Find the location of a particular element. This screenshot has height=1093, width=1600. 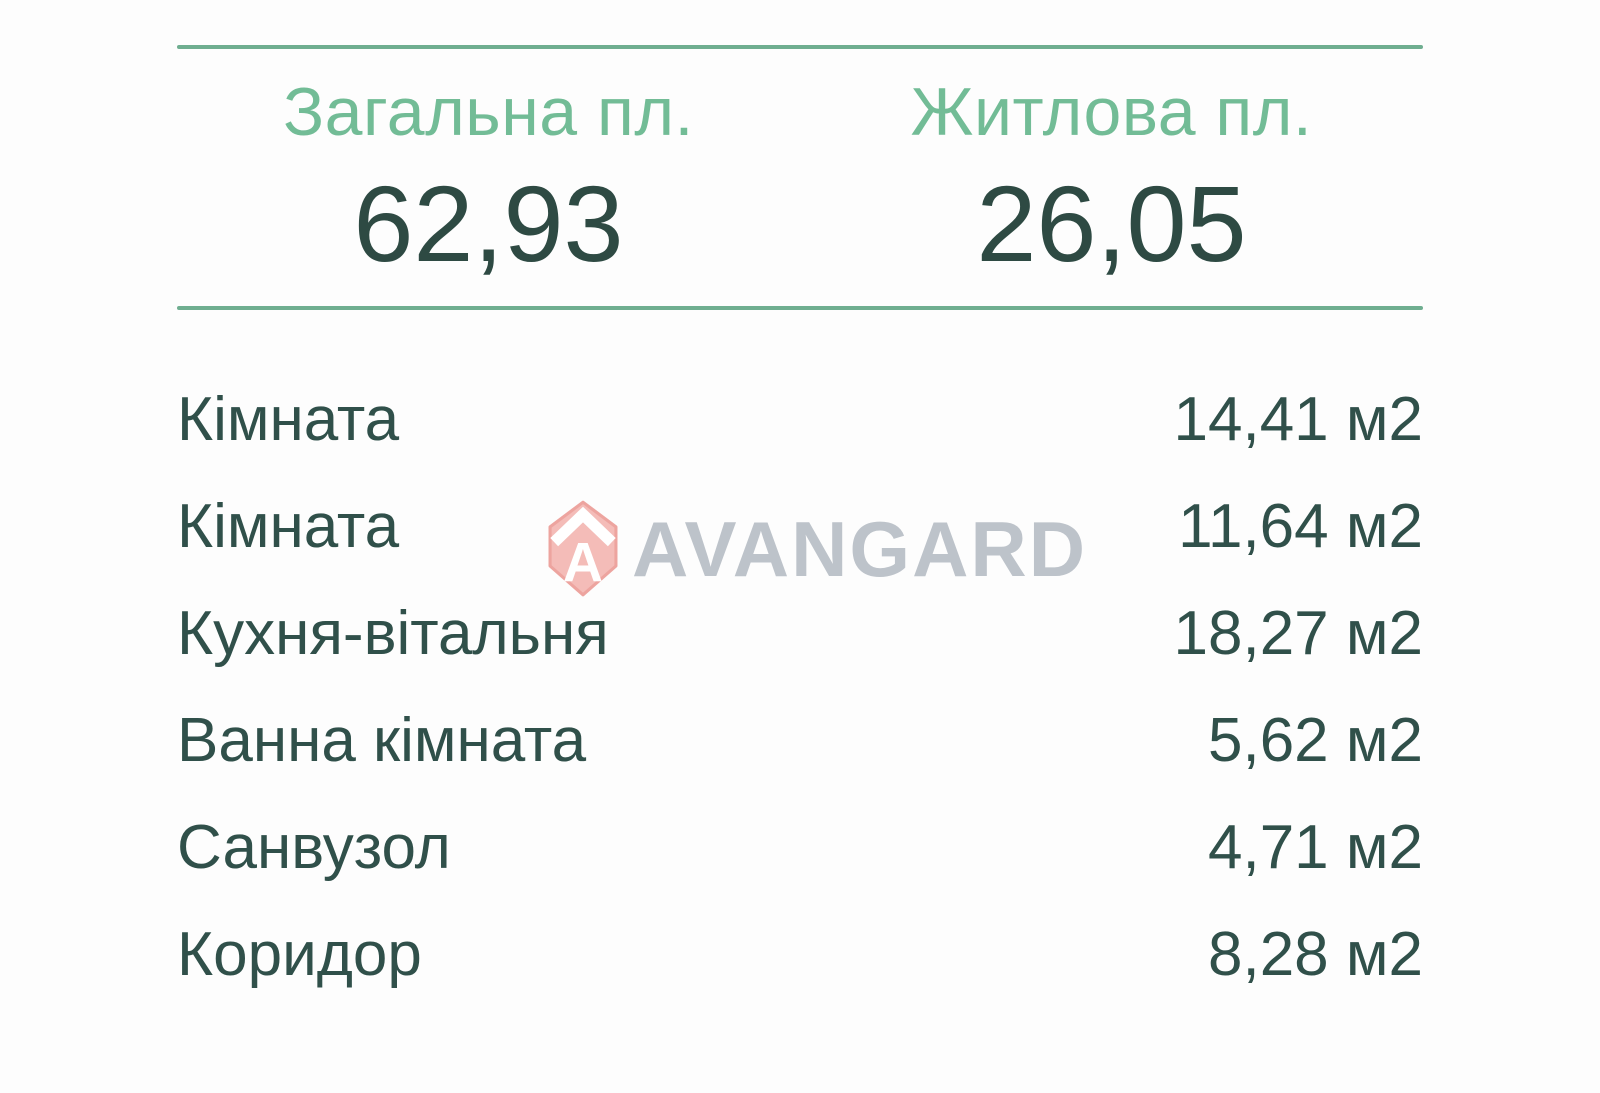

room-area-value: 18,27 is located at coordinates (1251, 633).